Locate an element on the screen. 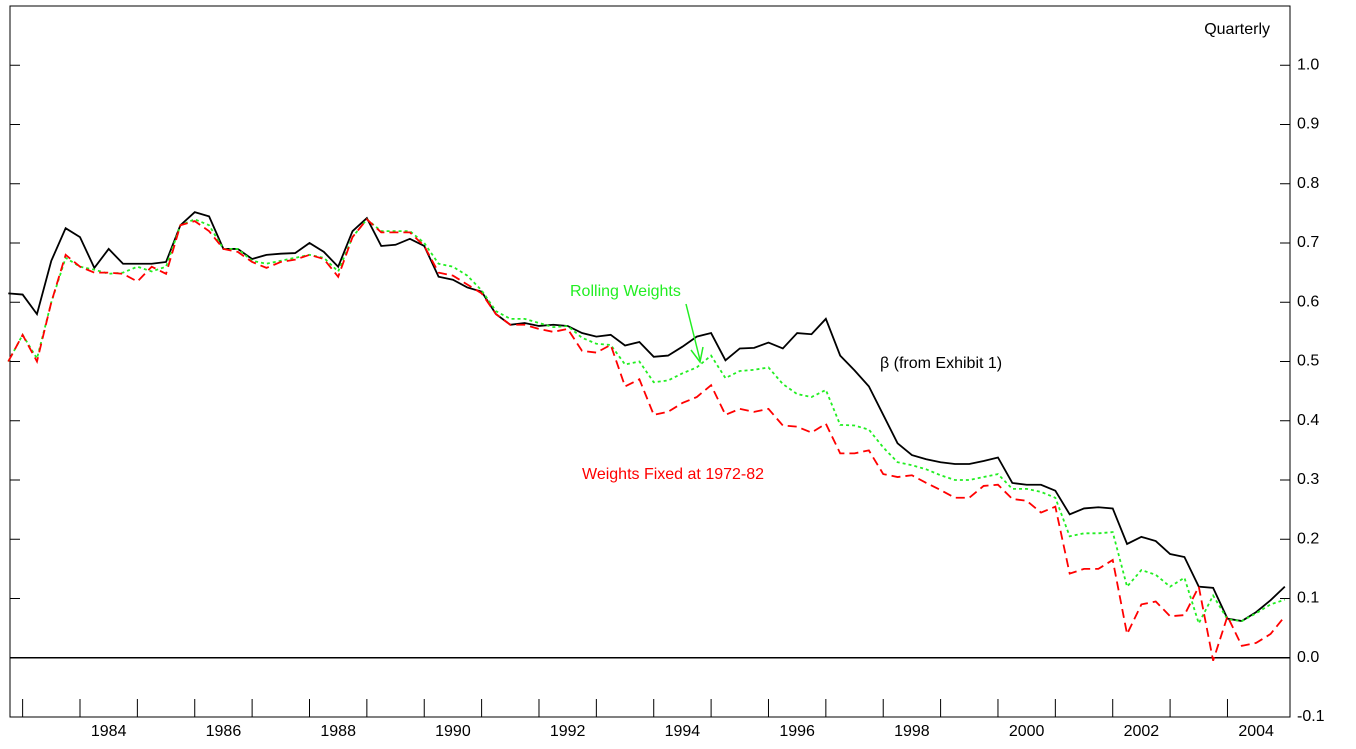 This screenshot has width=1356, height=749. y-tick-label: 0.0 is located at coordinates (1308, 657).